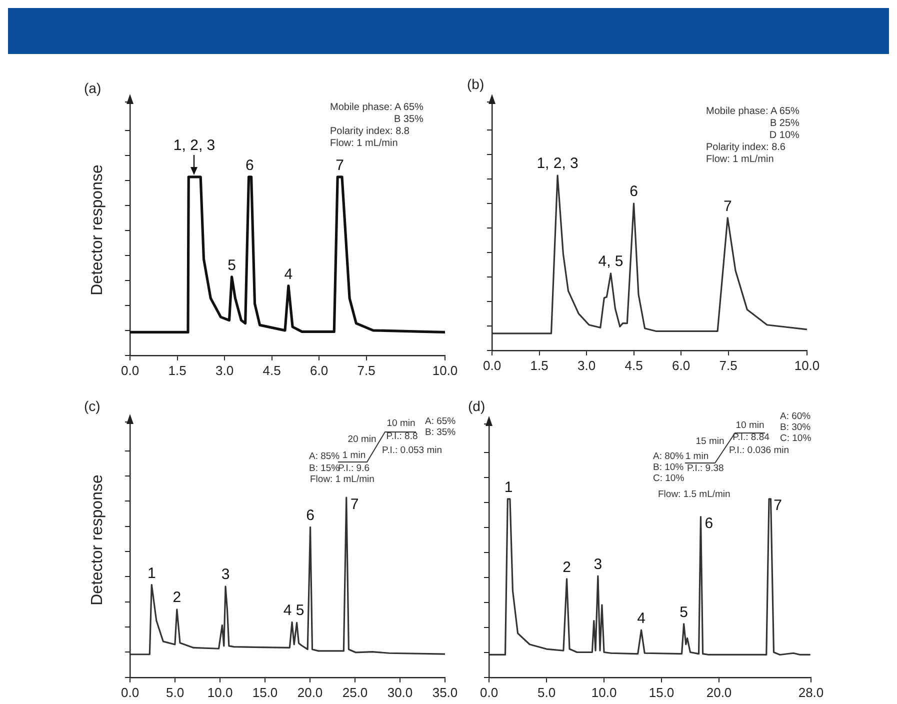 This screenshot has width=897, height=704. Describe the element at coordinates (759, 450) in the screenshot. I see `text: P.I.: 0.036 min` at that location.